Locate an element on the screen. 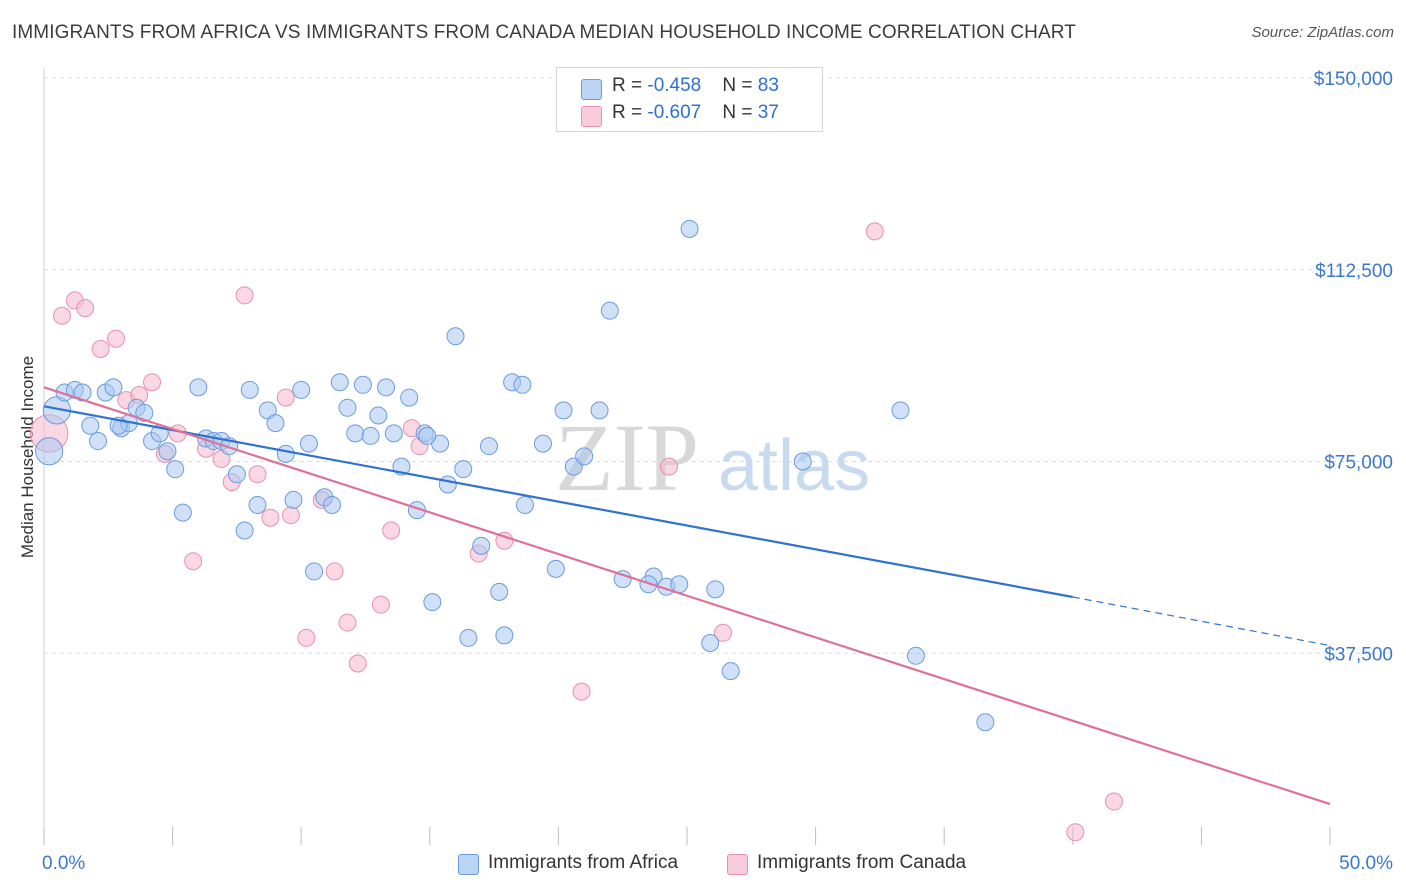  y-tick-labels: $37,500 $75,000 $112,500 $150,000 is located at coordinates (1353, 367).